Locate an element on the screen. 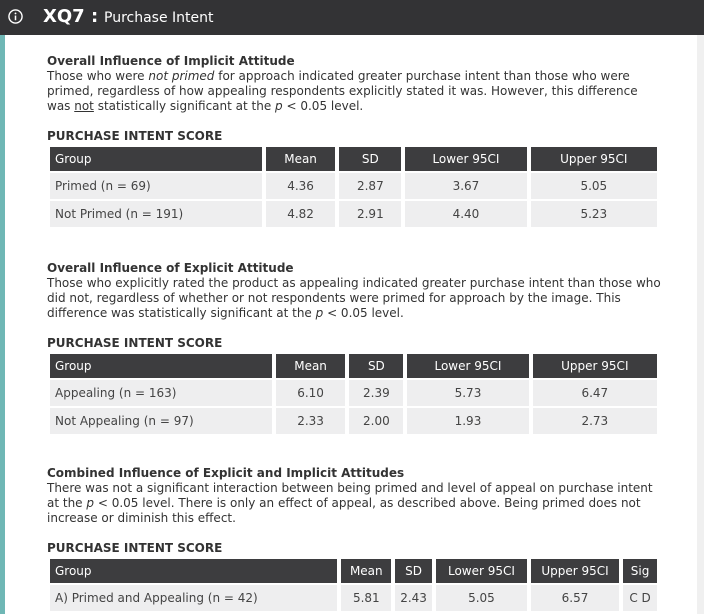 The height and width of the screenshot is (614, 704). column-header: Sig is located at coordinates (640, 571).